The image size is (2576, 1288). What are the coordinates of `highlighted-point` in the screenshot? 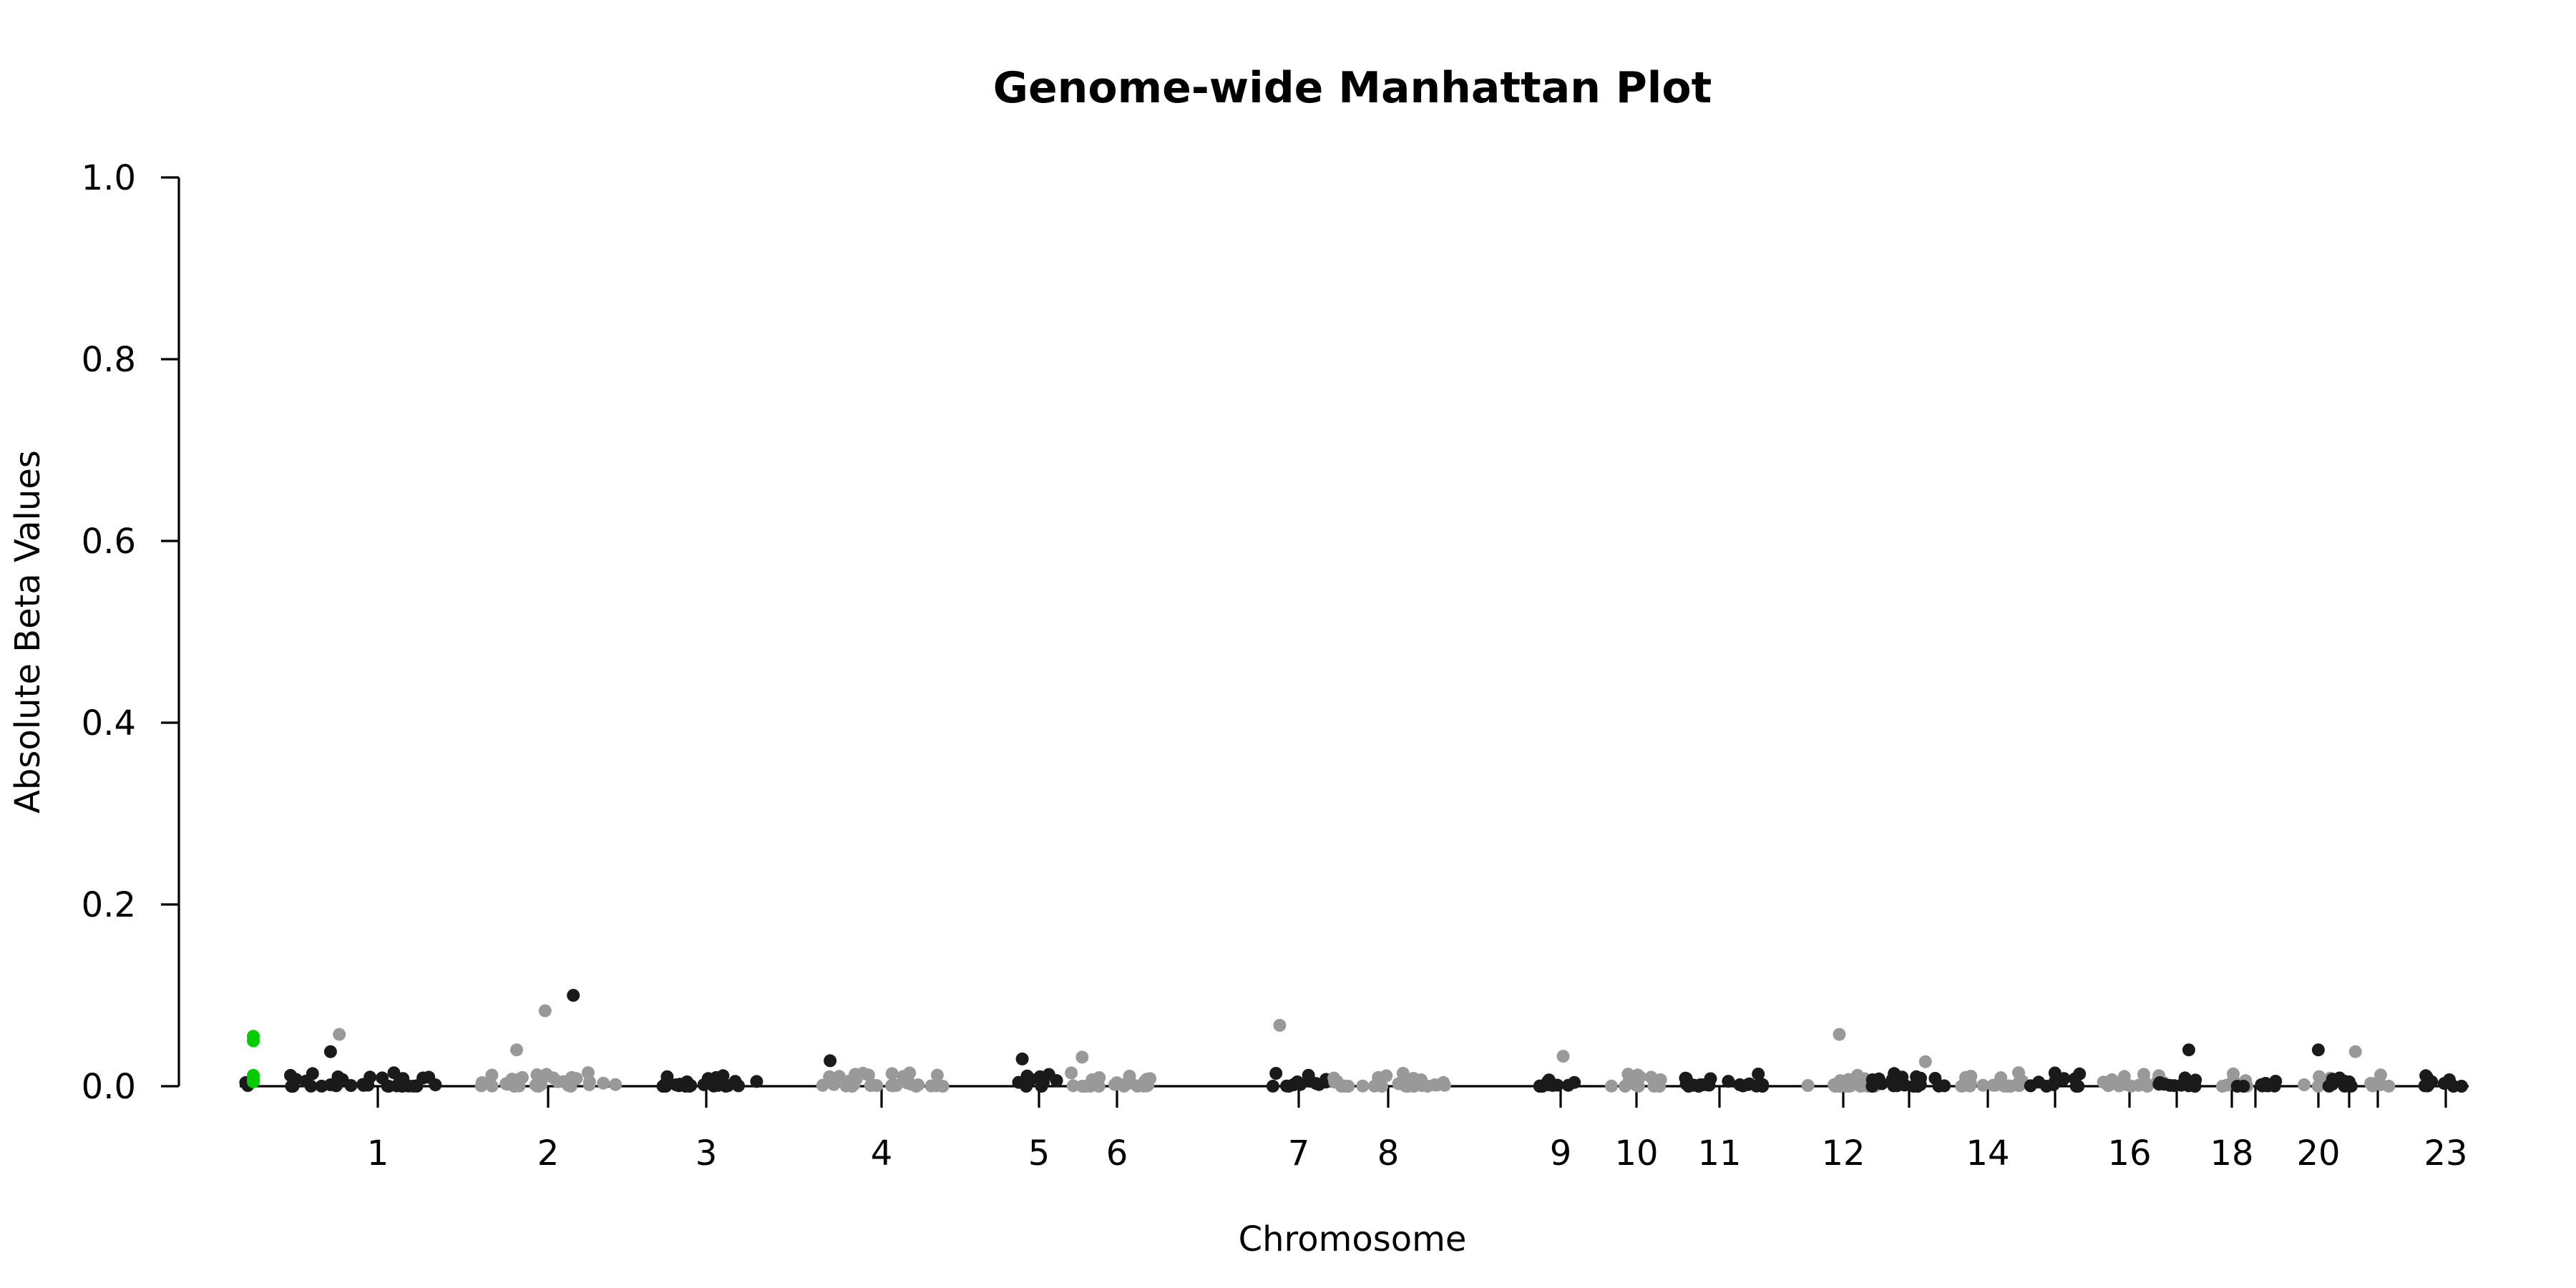 It's located at (253, 1041).